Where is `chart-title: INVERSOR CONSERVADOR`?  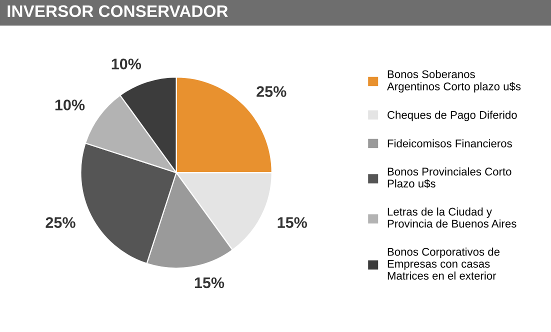 chart-title: INVERSOR CONSERVADOR is located at coordinates (118, 11).